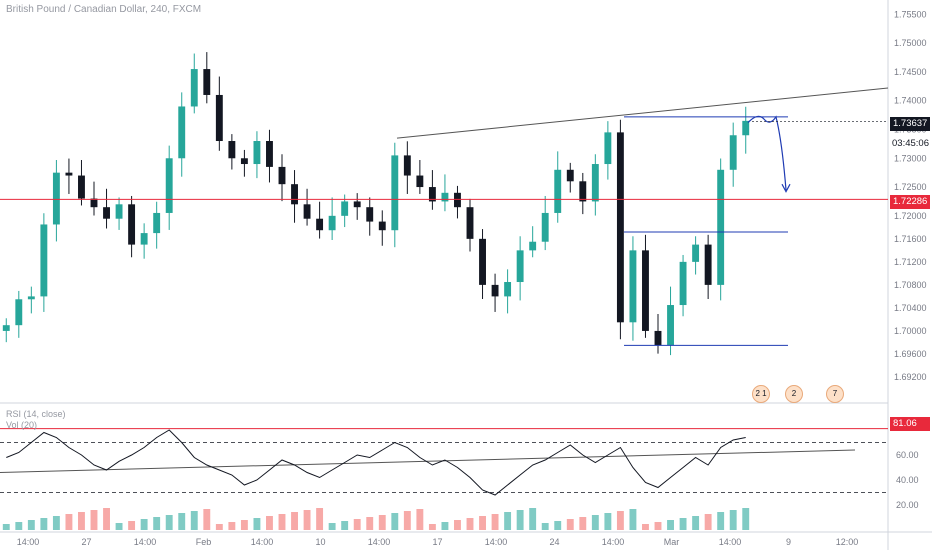 The height and width of the screenshot is (550, 932). I want to click on volume-indicator-title: Vol (20), so click(22, 425).